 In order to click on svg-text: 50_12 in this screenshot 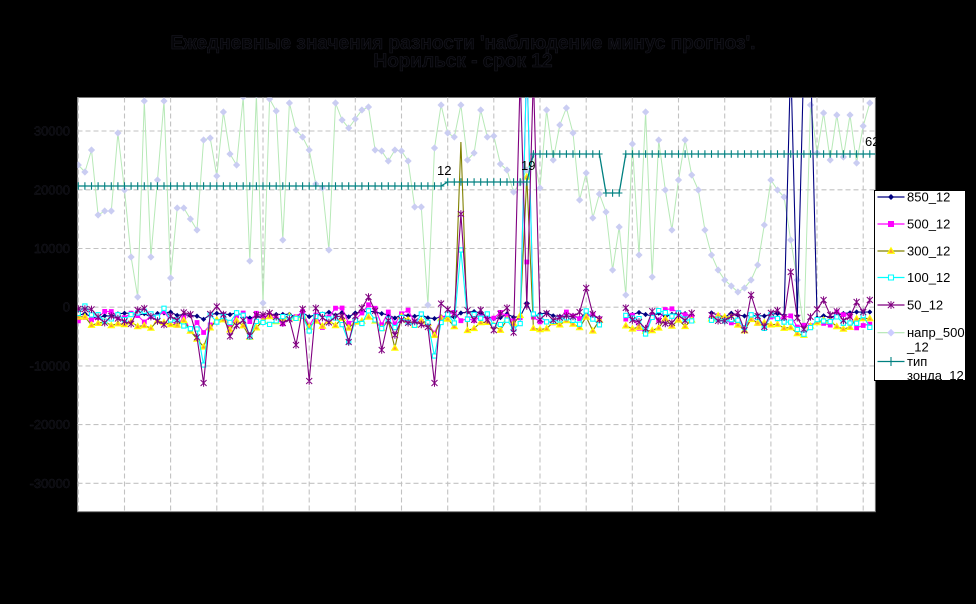, I will do `click(925, 305)`.